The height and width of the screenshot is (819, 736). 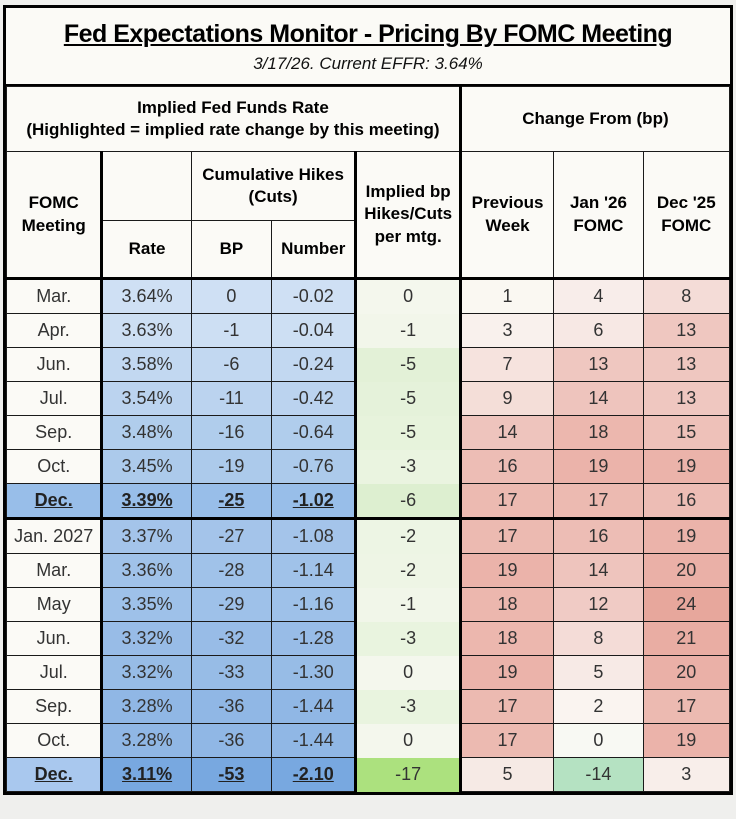 I want to click on cell-bp: -25, so click(x=231, y=501).